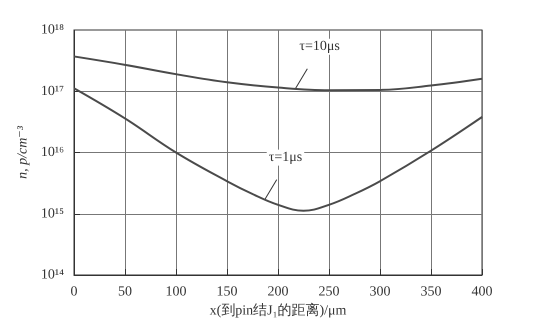 The width and height of the screenshot is (534, 335). Describe the element at coordinates (52, 152) in the screenshot. I see `y-tick-label: 10¹⁶` at that location.